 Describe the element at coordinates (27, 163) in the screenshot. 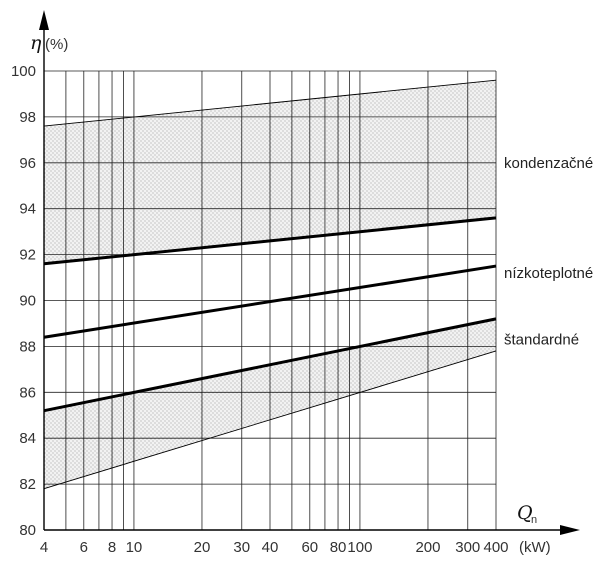

I see `y-tick-label: 96` at that location.